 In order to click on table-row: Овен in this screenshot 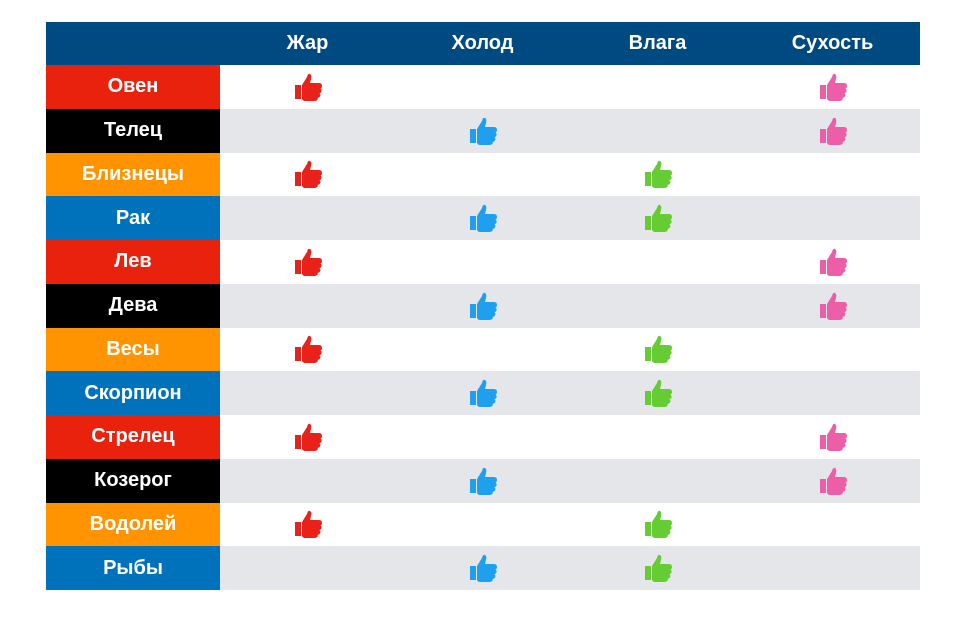, I will do `click(483, 87)`.